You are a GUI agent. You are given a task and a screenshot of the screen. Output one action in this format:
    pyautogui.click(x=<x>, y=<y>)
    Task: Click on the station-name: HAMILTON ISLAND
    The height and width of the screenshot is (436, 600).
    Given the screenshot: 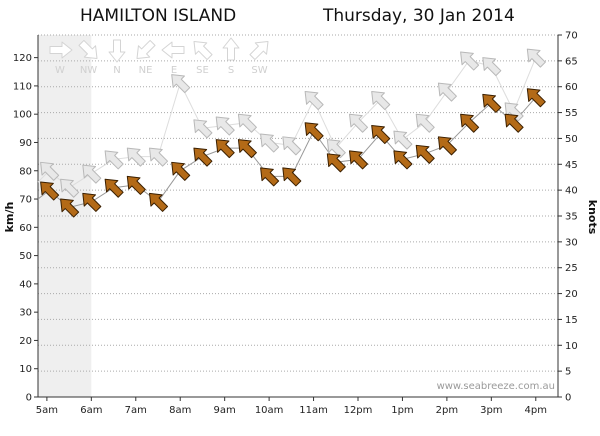 What is the action you would take?
    pyautogui.click(x=158, y=16)
    